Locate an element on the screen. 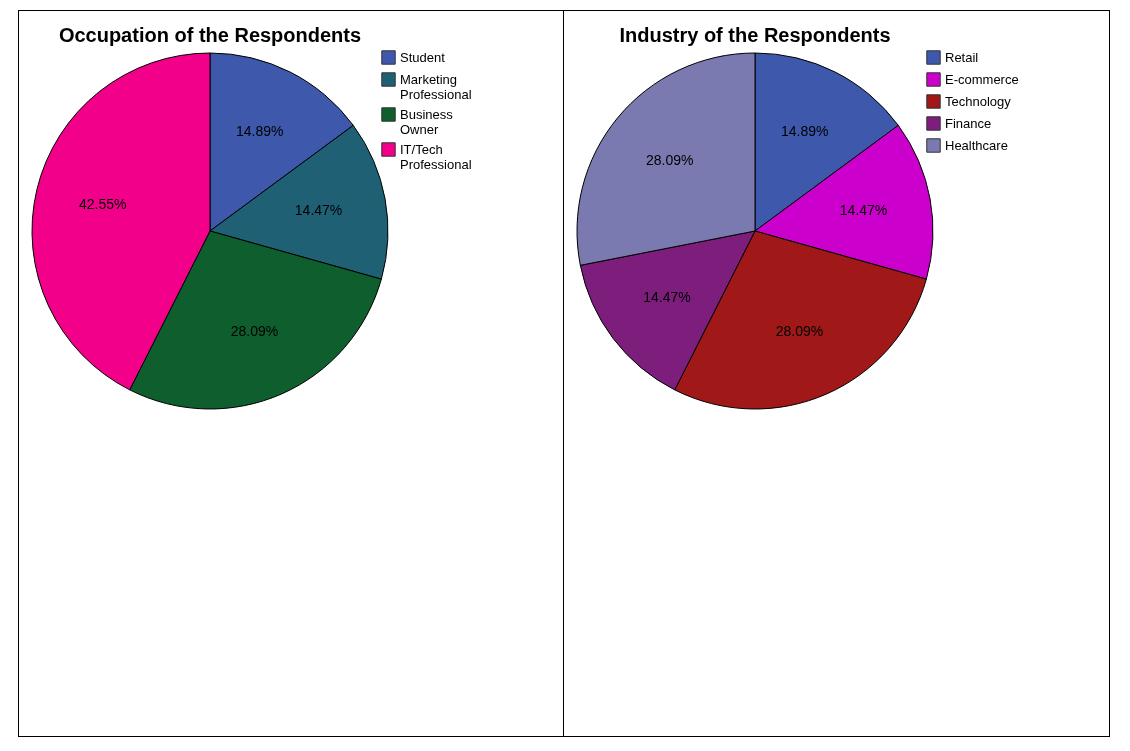 This screenshot has width=1130, height=751. legend-label: Student is located at coordinates (423, 57).